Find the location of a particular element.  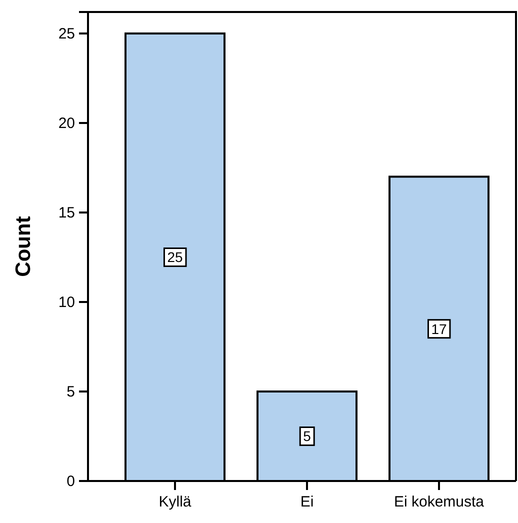

y-tick-label: 5 is located at coordinates (70, 391).